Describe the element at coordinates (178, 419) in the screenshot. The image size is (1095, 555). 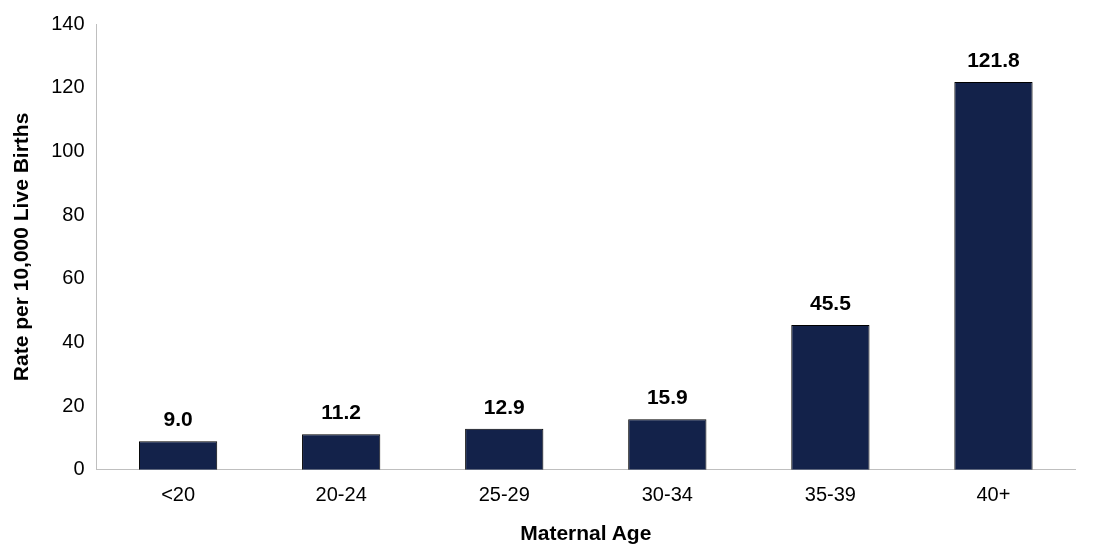
I see `data-label: 9.0` at that location.